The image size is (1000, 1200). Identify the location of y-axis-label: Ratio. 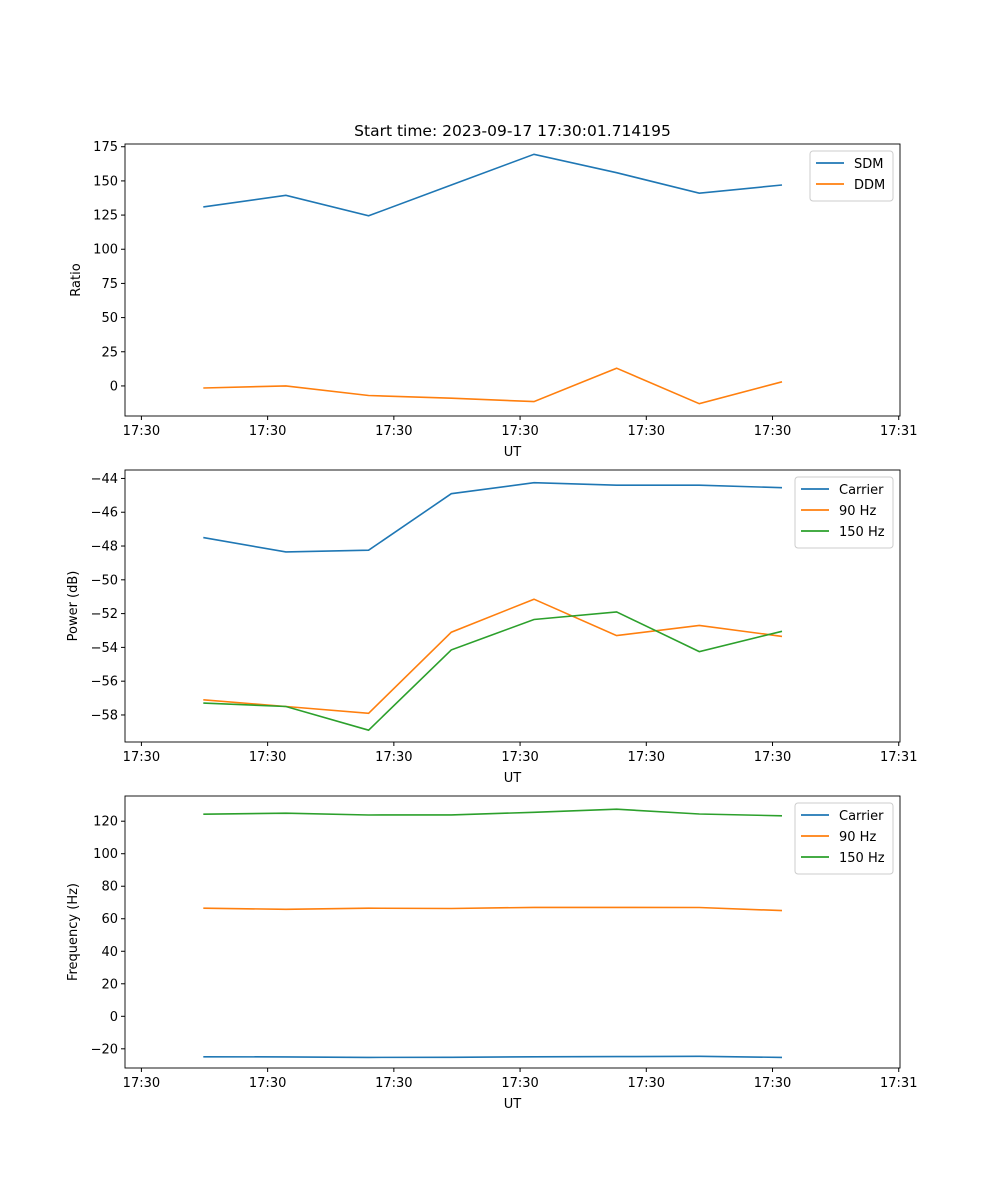
(76, 279).